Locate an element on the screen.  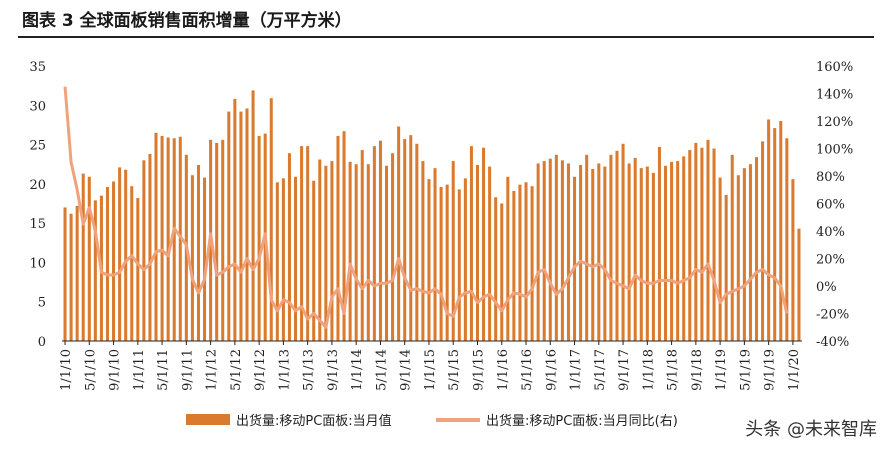
right-tick-label: 120% is located at coordinates (834, 122).